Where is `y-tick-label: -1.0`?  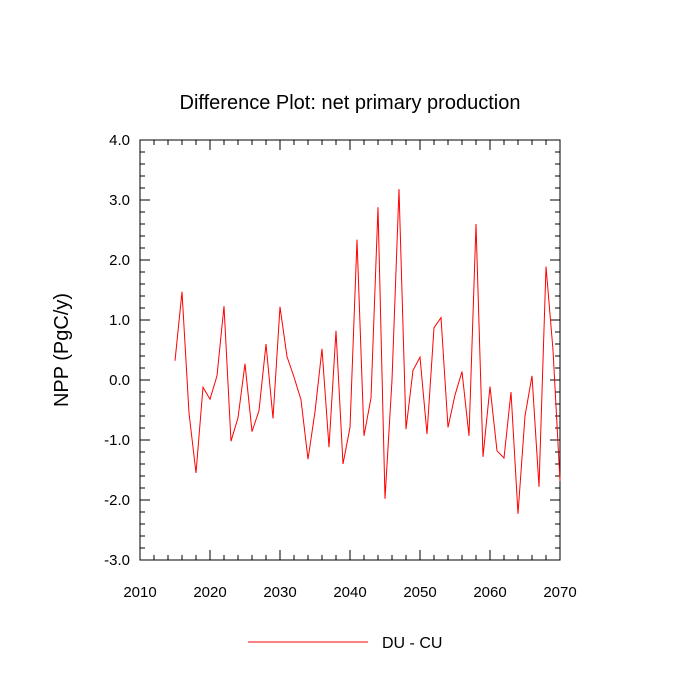
y-tick-label: -1.0 is located at coordinates (117, 440).